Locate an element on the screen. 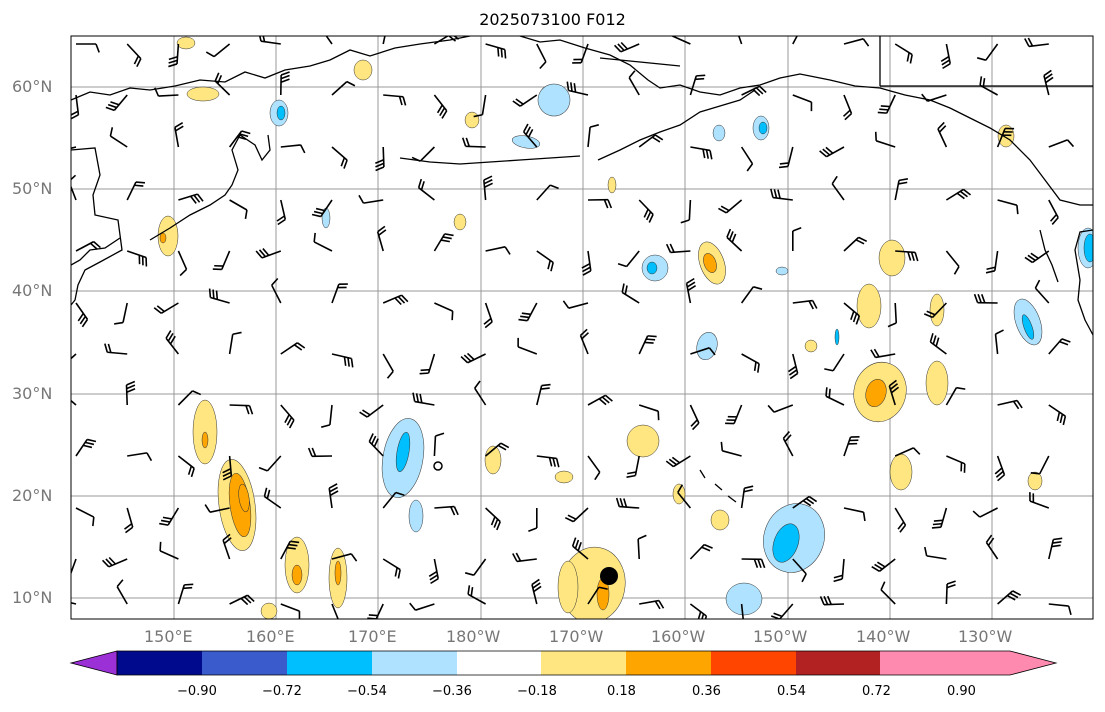  colorbar is located at coordinates (563, 663).